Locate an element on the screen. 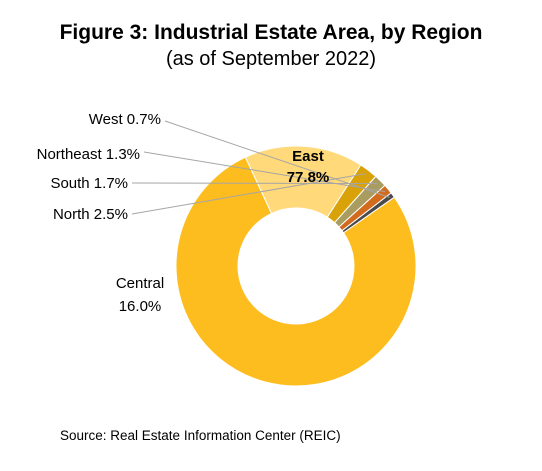 This screenshot has height=471, width=542. leader-south is located at coordinates (254, 183).